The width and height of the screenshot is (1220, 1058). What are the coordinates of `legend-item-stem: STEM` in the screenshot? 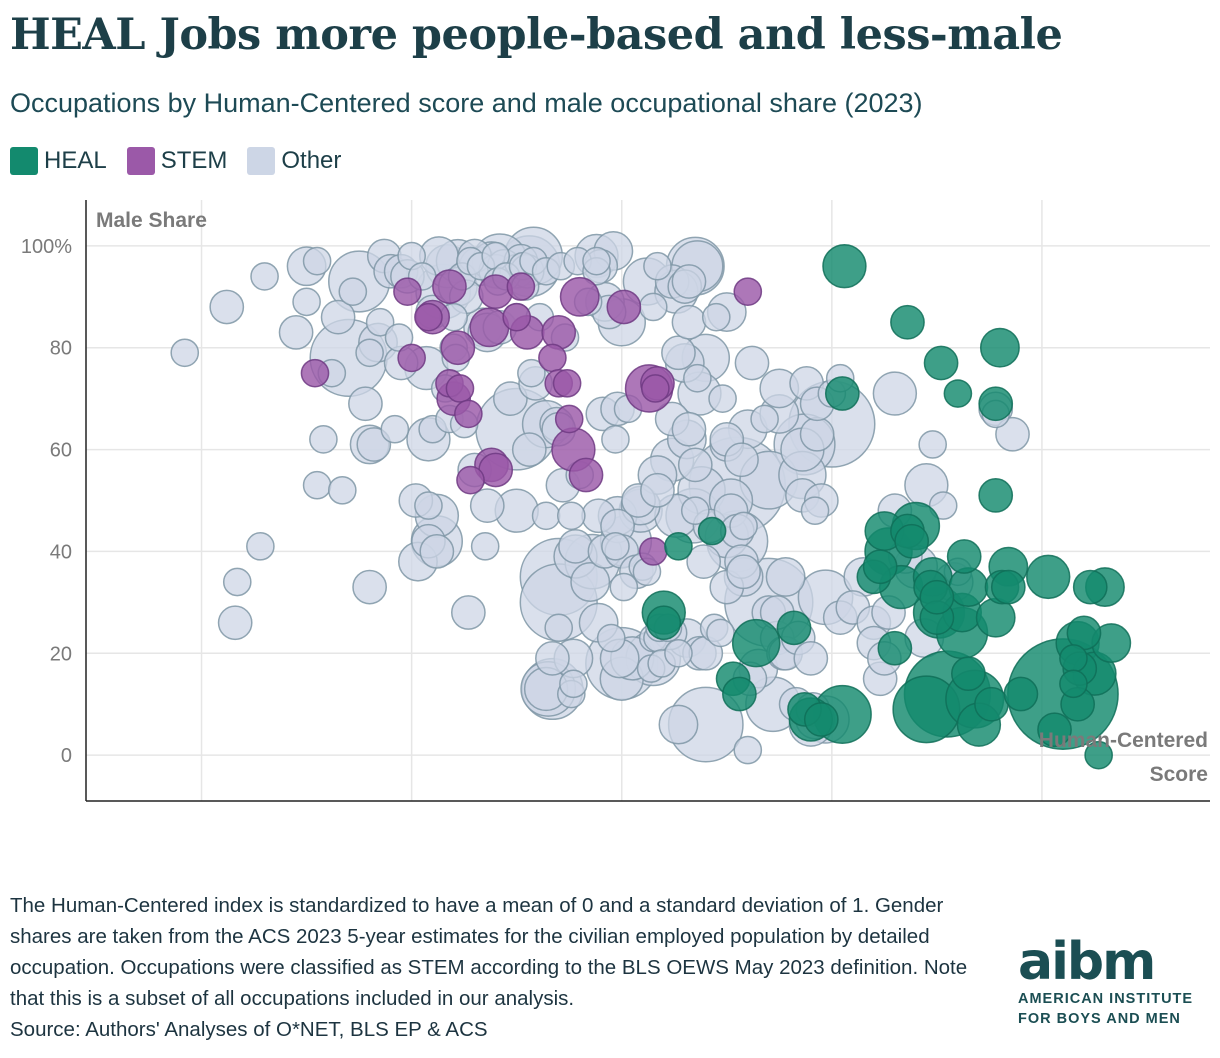 It's located at (176, 161).